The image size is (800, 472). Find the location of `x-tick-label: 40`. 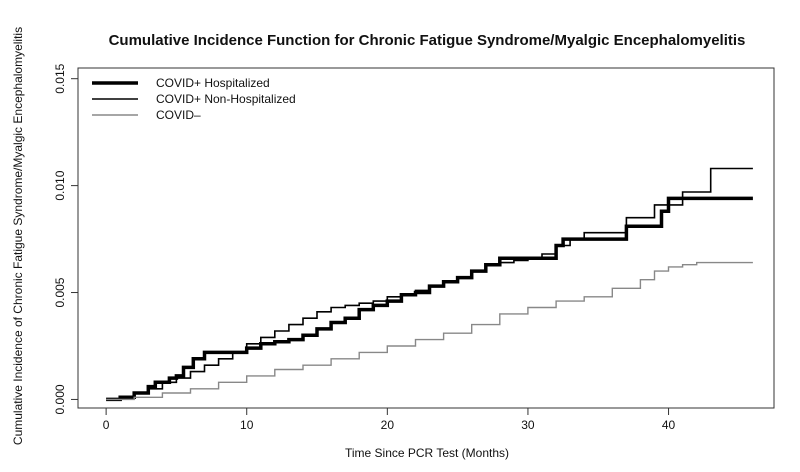

x-tick-label: 40 is located at coordinates (669, 425).